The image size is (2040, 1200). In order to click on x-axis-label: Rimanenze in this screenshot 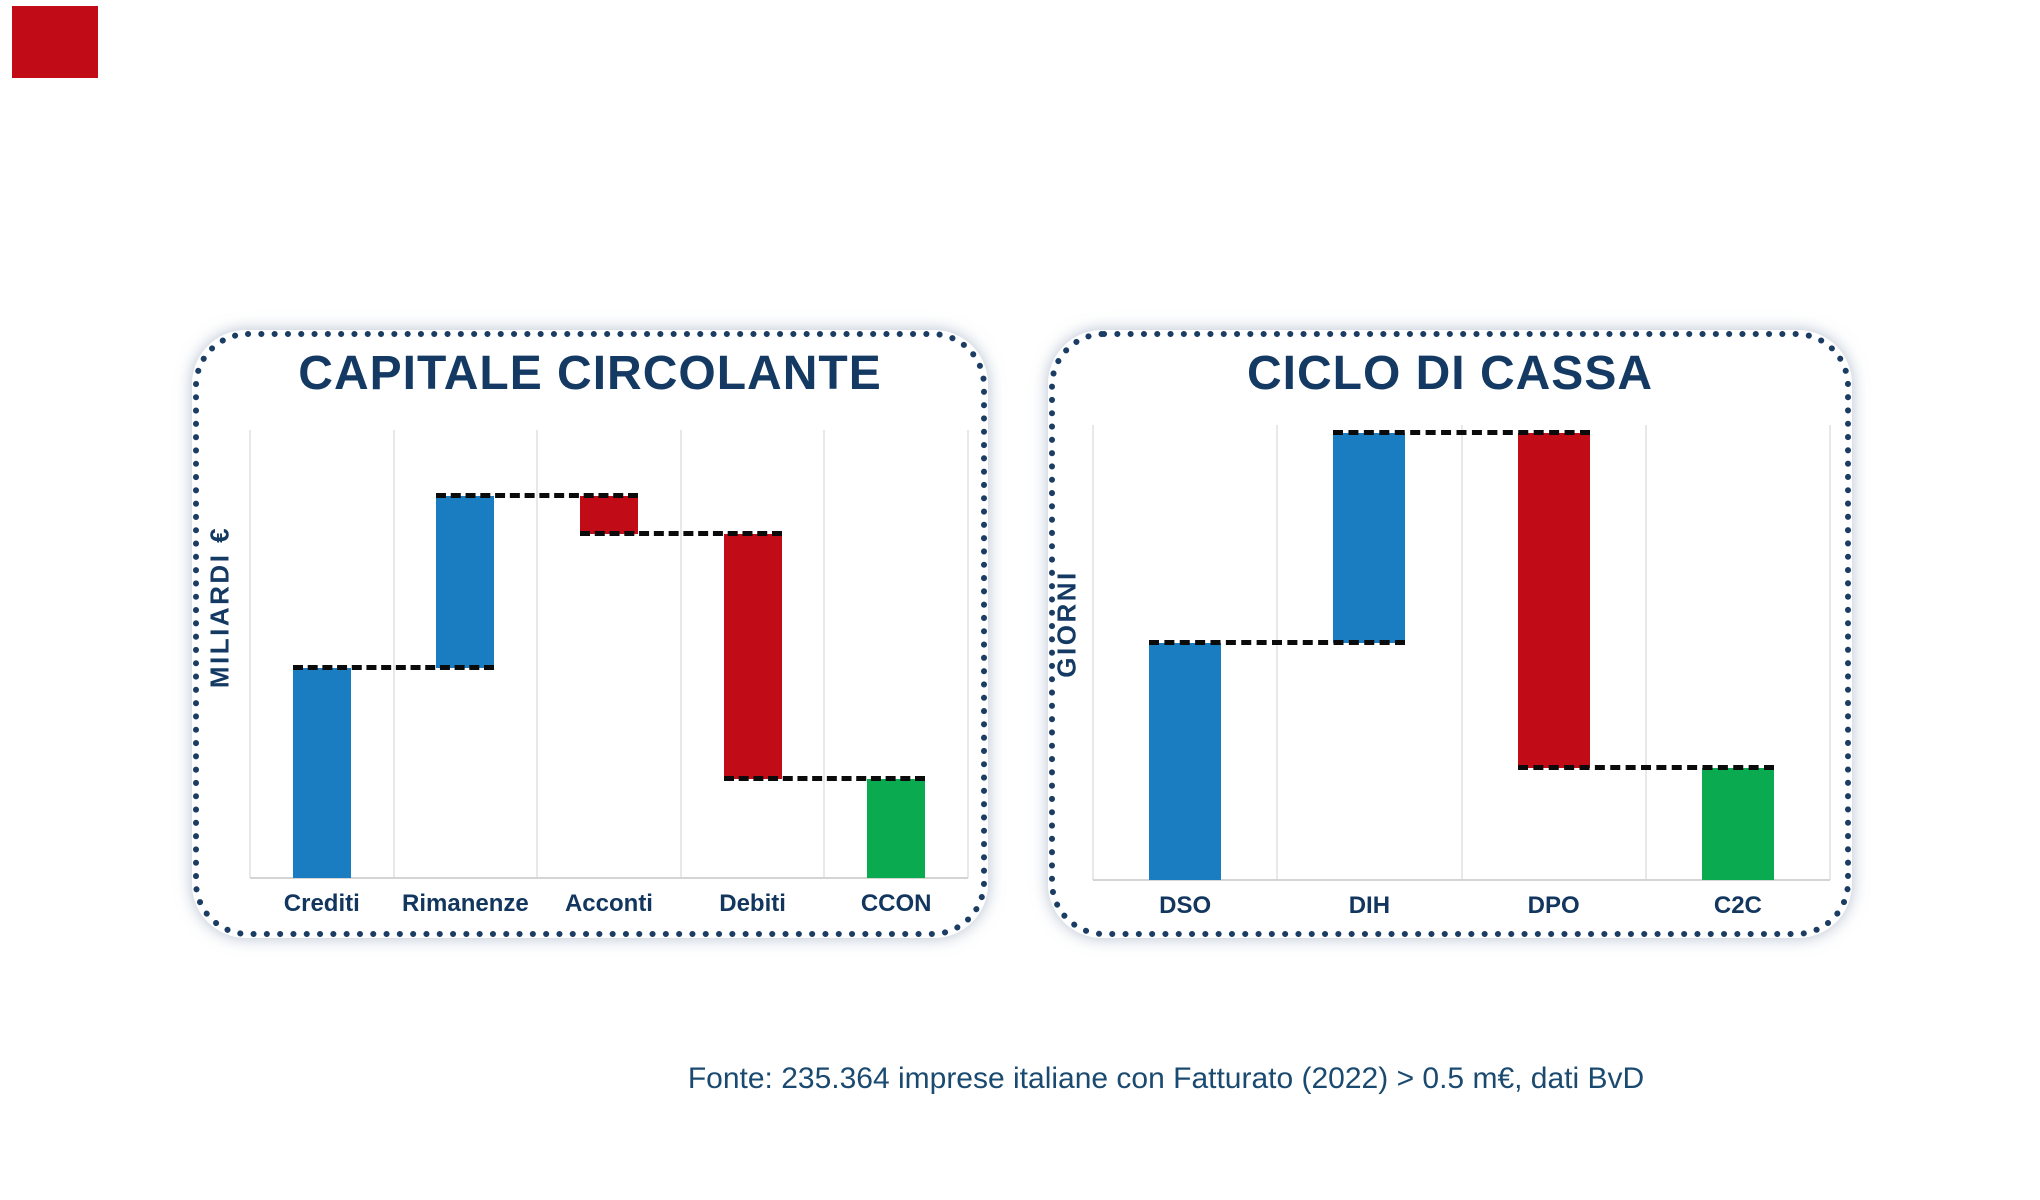, I will do `click(465, 903)`.